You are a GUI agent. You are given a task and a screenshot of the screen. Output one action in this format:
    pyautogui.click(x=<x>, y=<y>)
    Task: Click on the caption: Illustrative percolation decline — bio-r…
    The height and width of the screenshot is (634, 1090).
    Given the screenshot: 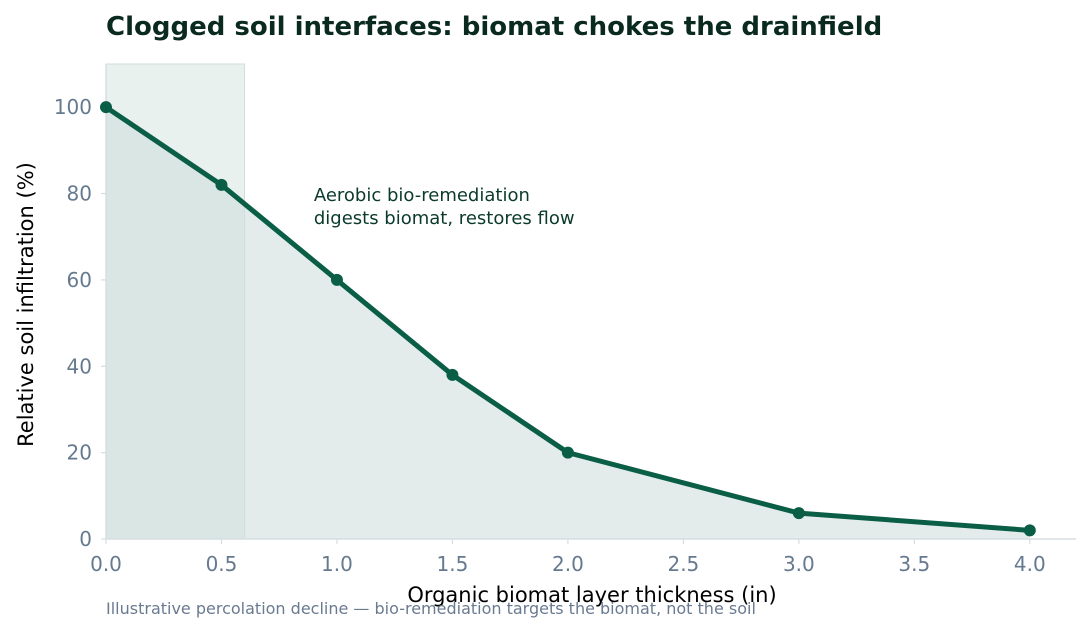 What is the action you would take?
    pyautogui.click(x=431, y=608)
    